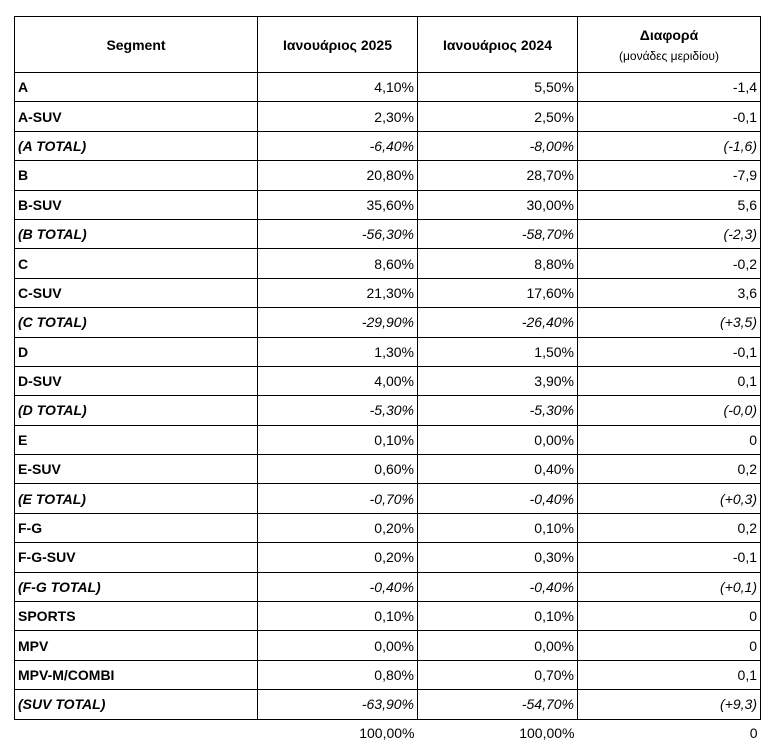 The width and height of the screenshot is (782, 748). I want to click on value-cell: 3,6, so click(669, 293).